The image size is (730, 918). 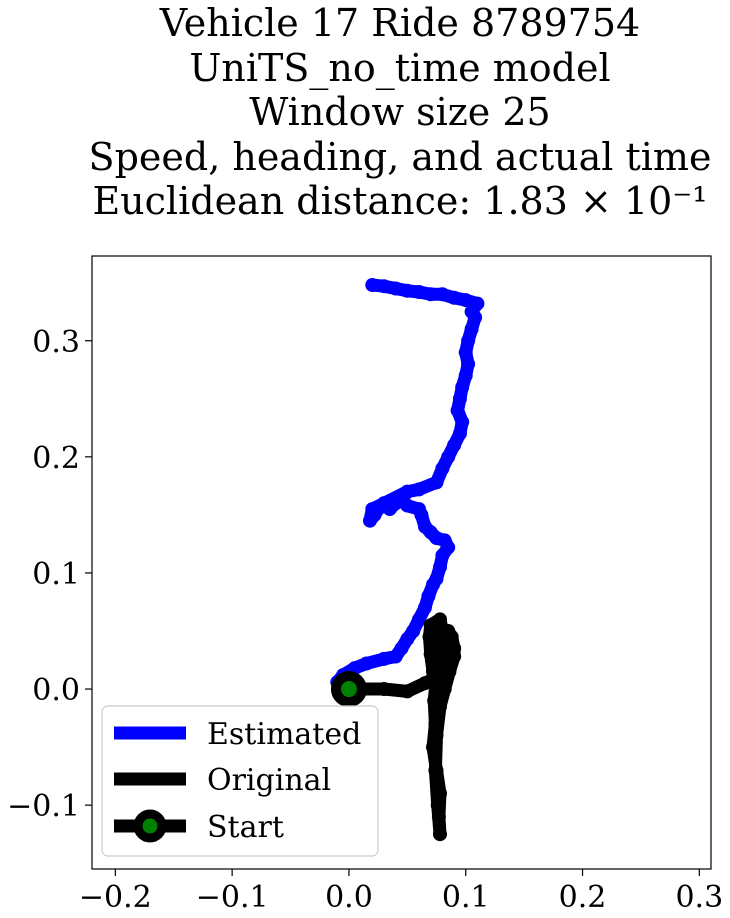 What do you see at coordinates (583, 897) in the screenshot?
I see `x-tick-label-4: 0.2` at bounding box center [583, 897].